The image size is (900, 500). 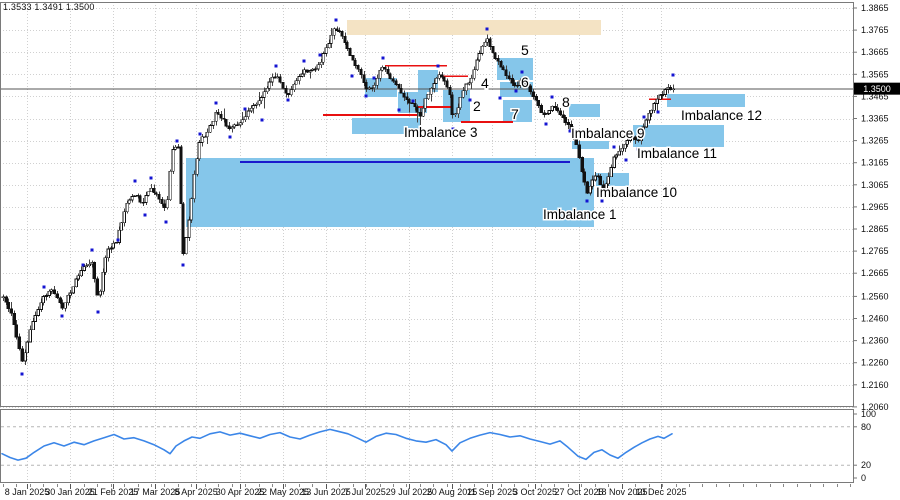 I want to click on zone-number-label: 5, so click(x=525, y=50).